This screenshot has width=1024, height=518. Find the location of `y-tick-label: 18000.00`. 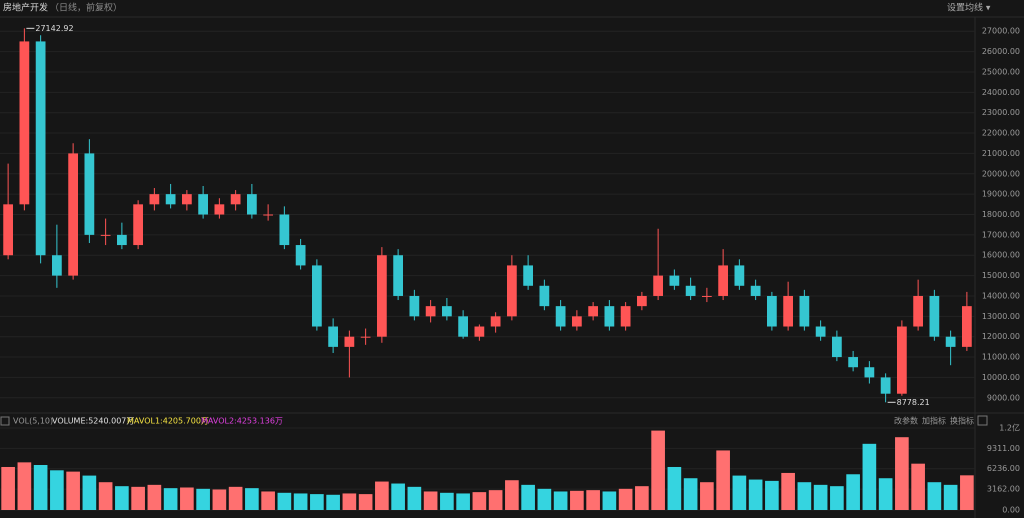

y-tick-label: 18000.00 is located at coordinates (1001, 214).